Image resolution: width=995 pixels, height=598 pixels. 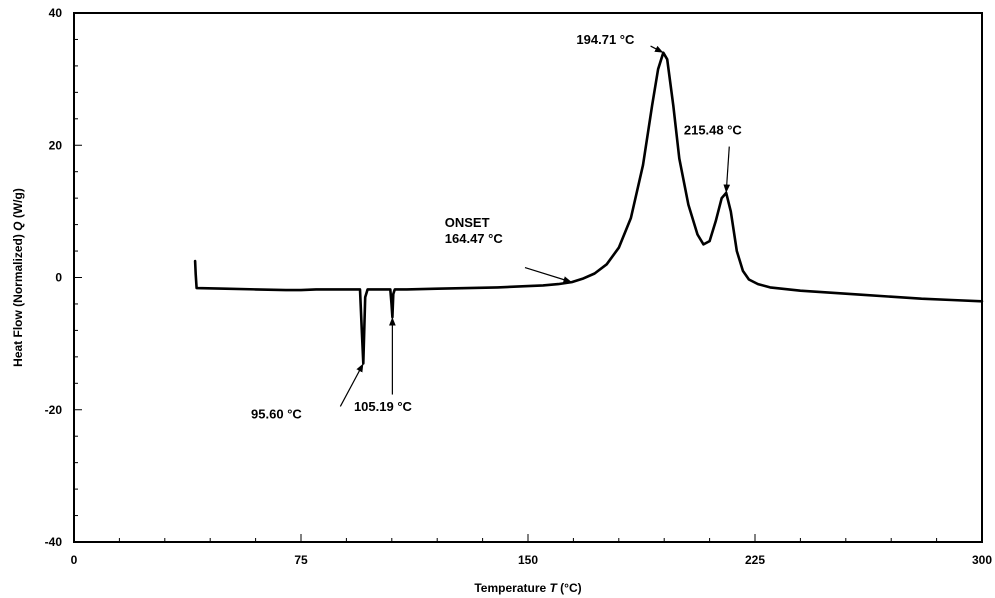 What do you see at coordinates (569, 588) in the screenshot?
I see `x-axis-title-unit: (°C)` at bounding box center [569, 588].